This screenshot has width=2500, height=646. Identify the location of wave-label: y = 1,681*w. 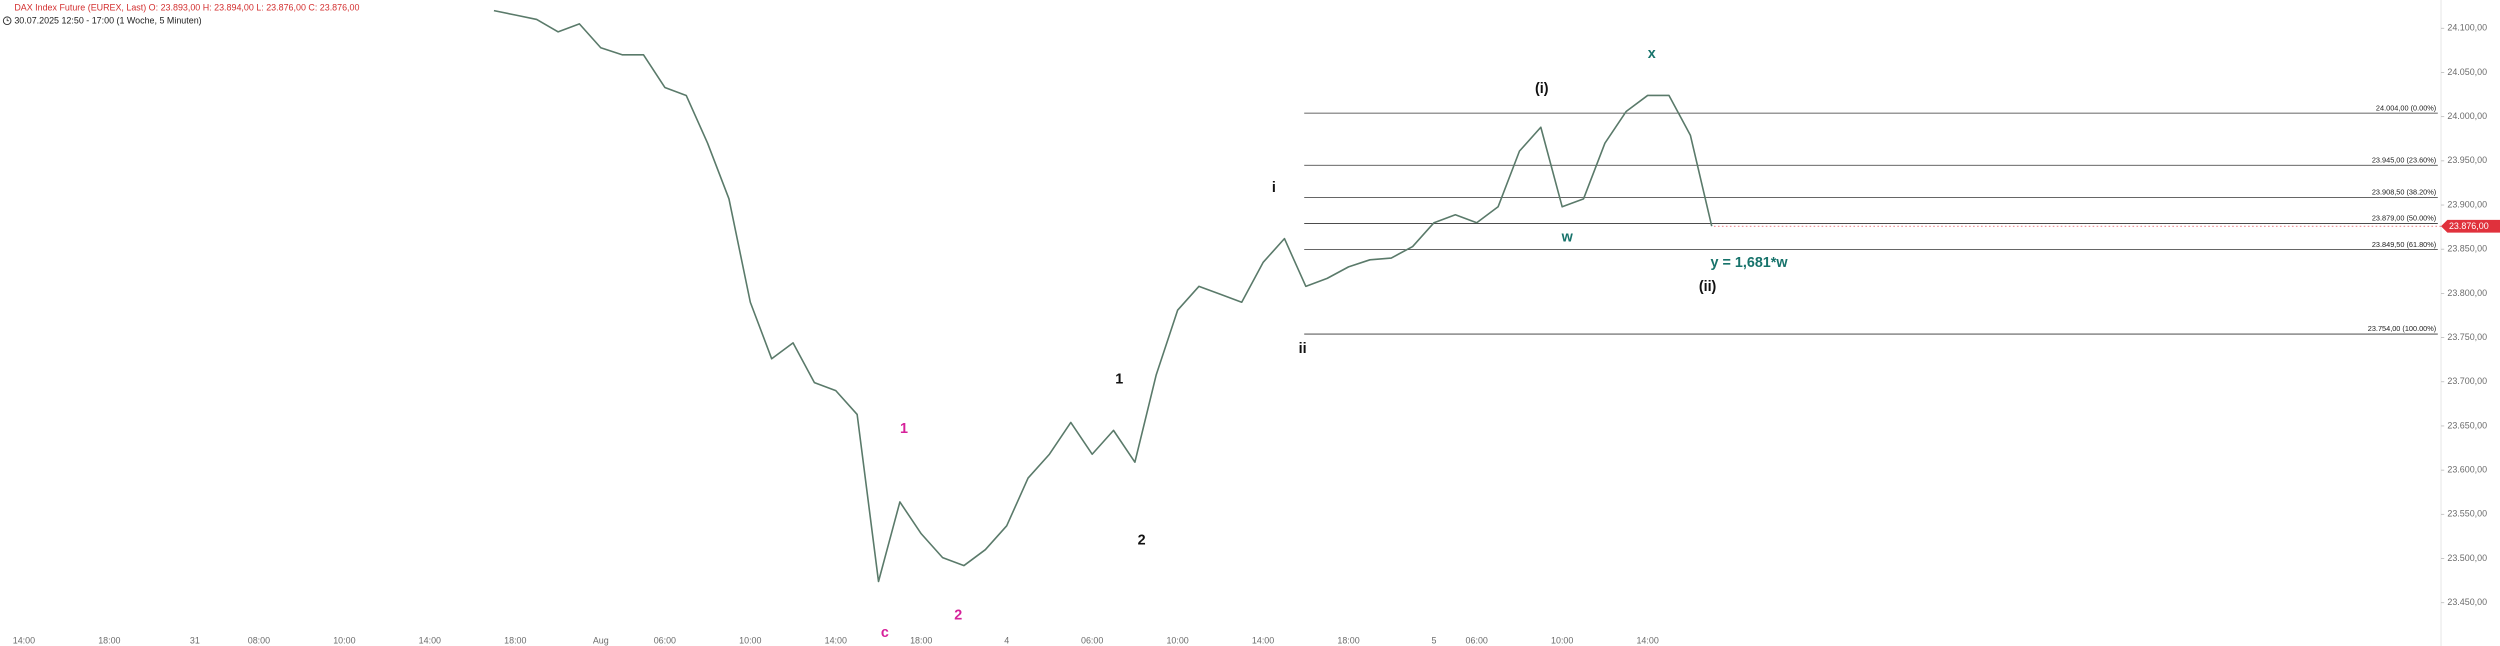
(1750, 263).